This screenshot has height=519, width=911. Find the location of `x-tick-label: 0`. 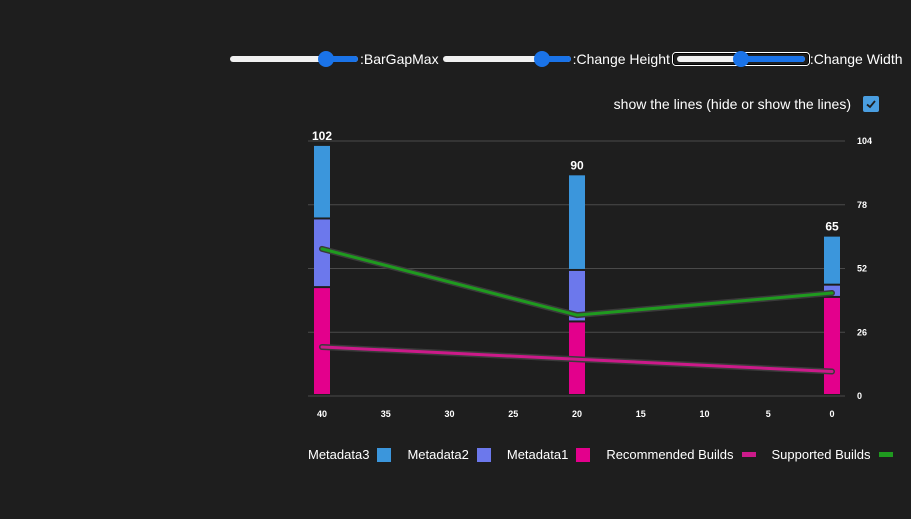

x-tick-label: 0 is located at coordinates (831, 414).